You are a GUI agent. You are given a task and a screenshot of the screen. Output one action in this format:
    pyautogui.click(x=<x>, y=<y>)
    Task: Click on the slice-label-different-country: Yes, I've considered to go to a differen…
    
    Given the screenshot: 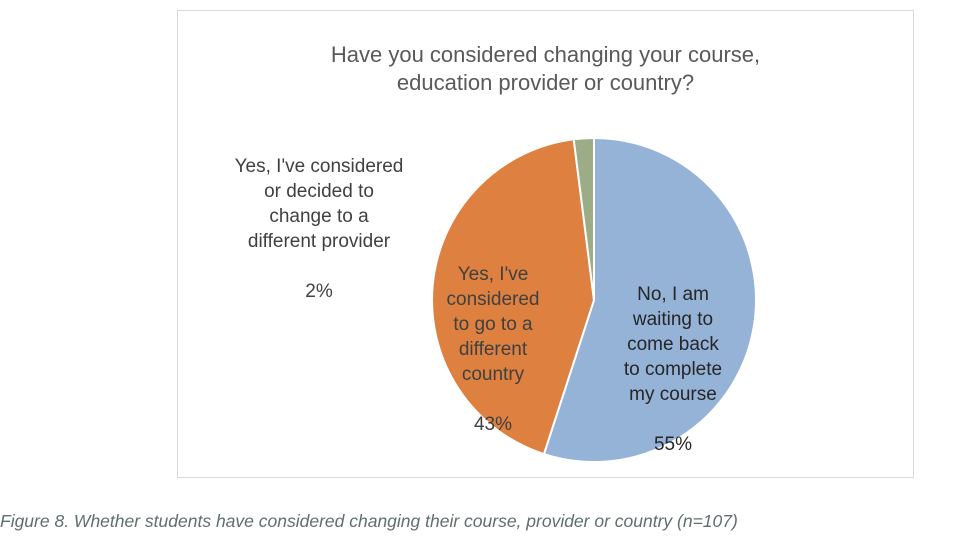 What is the action you would take?
    pyautogui.click(x=493, y=337)
    